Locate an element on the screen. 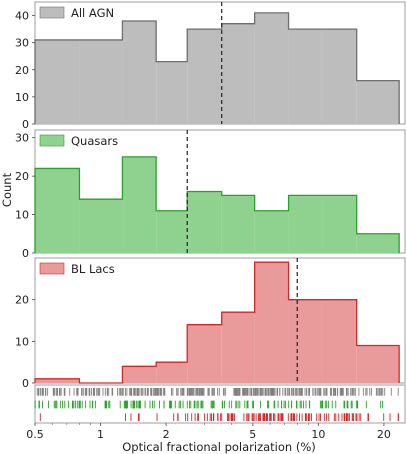 The width and height of the screenshot is (407, 454). x-axis-label: Optical fractional polarization (%) is located at coordinates (219, 447).